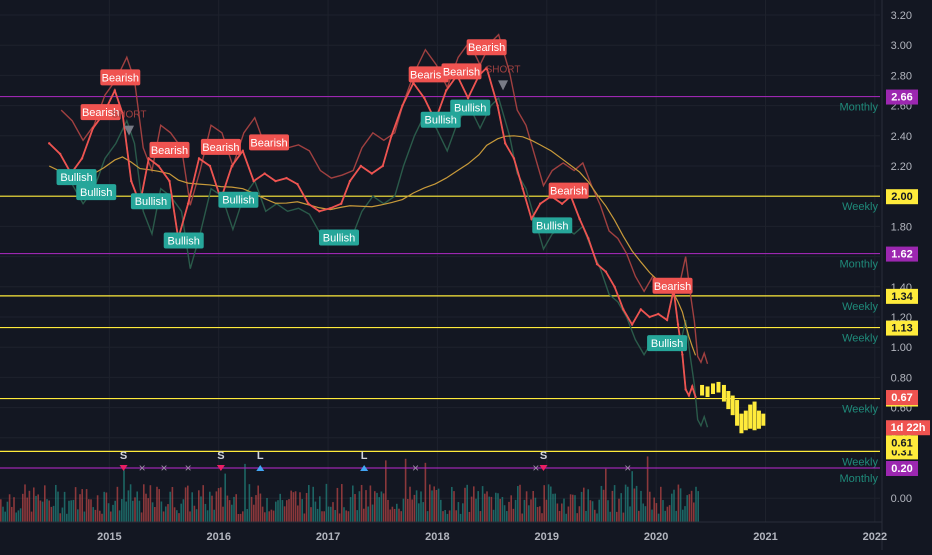  What do you see at coordinates (260, 468) in the screenshot?
I see `signal-arrow` at bounding box center [260, 468].